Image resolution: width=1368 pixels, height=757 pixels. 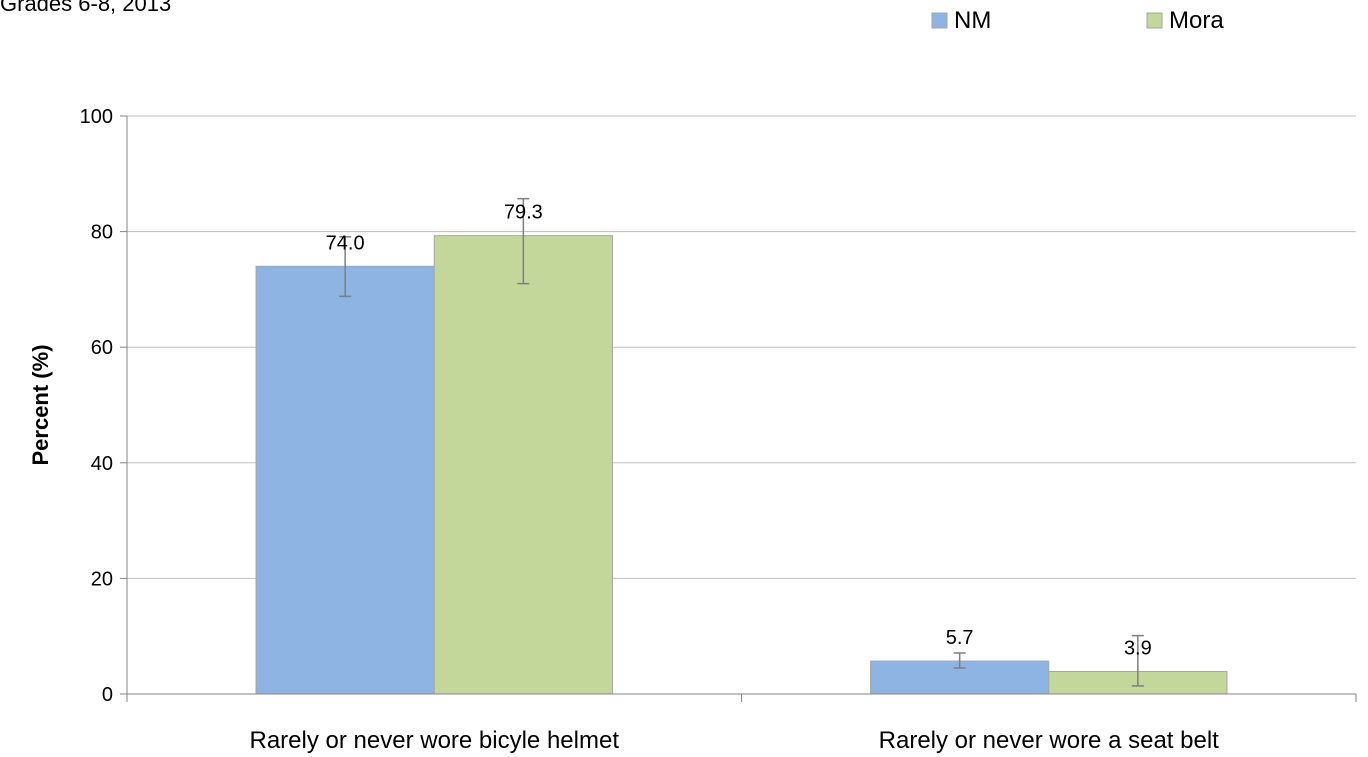 What do you see at coordinates (107, 695) in the screenshot?
I see `y-tick-label-0: 0` at bounding box center [107, 695].